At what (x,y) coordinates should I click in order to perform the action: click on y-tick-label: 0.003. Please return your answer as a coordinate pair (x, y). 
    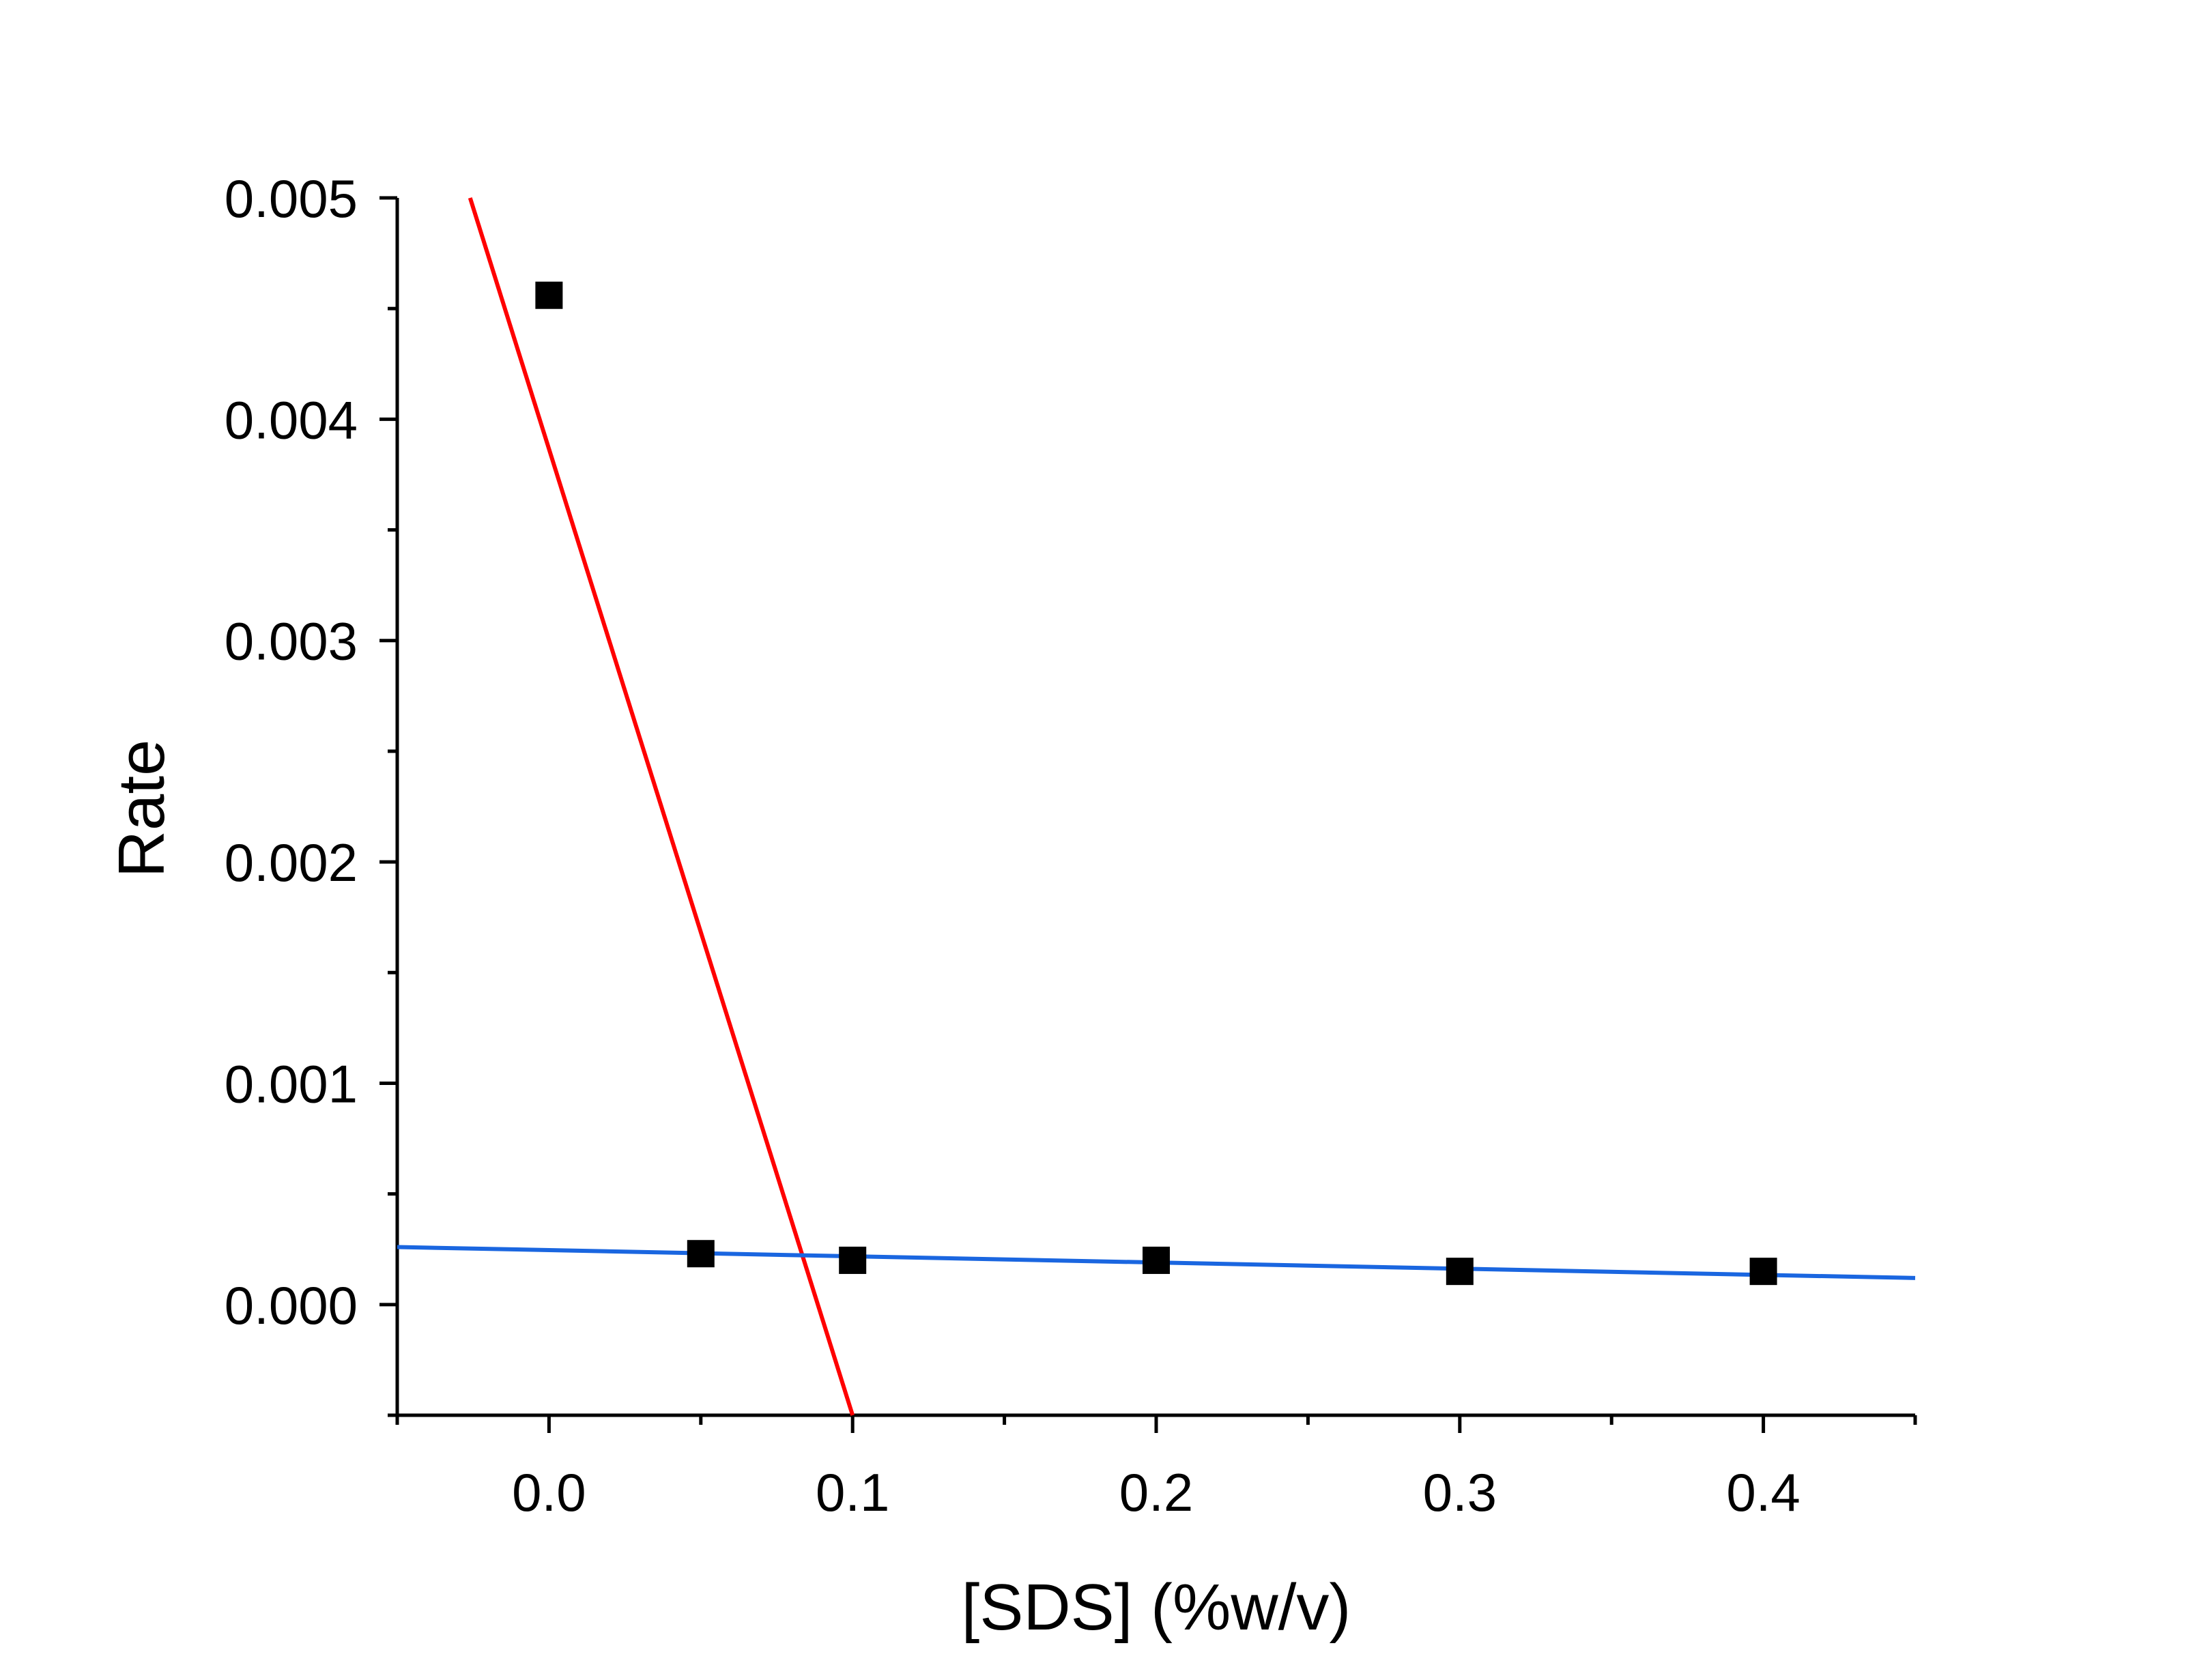
    Looking at the image, I should click on (291, 641).